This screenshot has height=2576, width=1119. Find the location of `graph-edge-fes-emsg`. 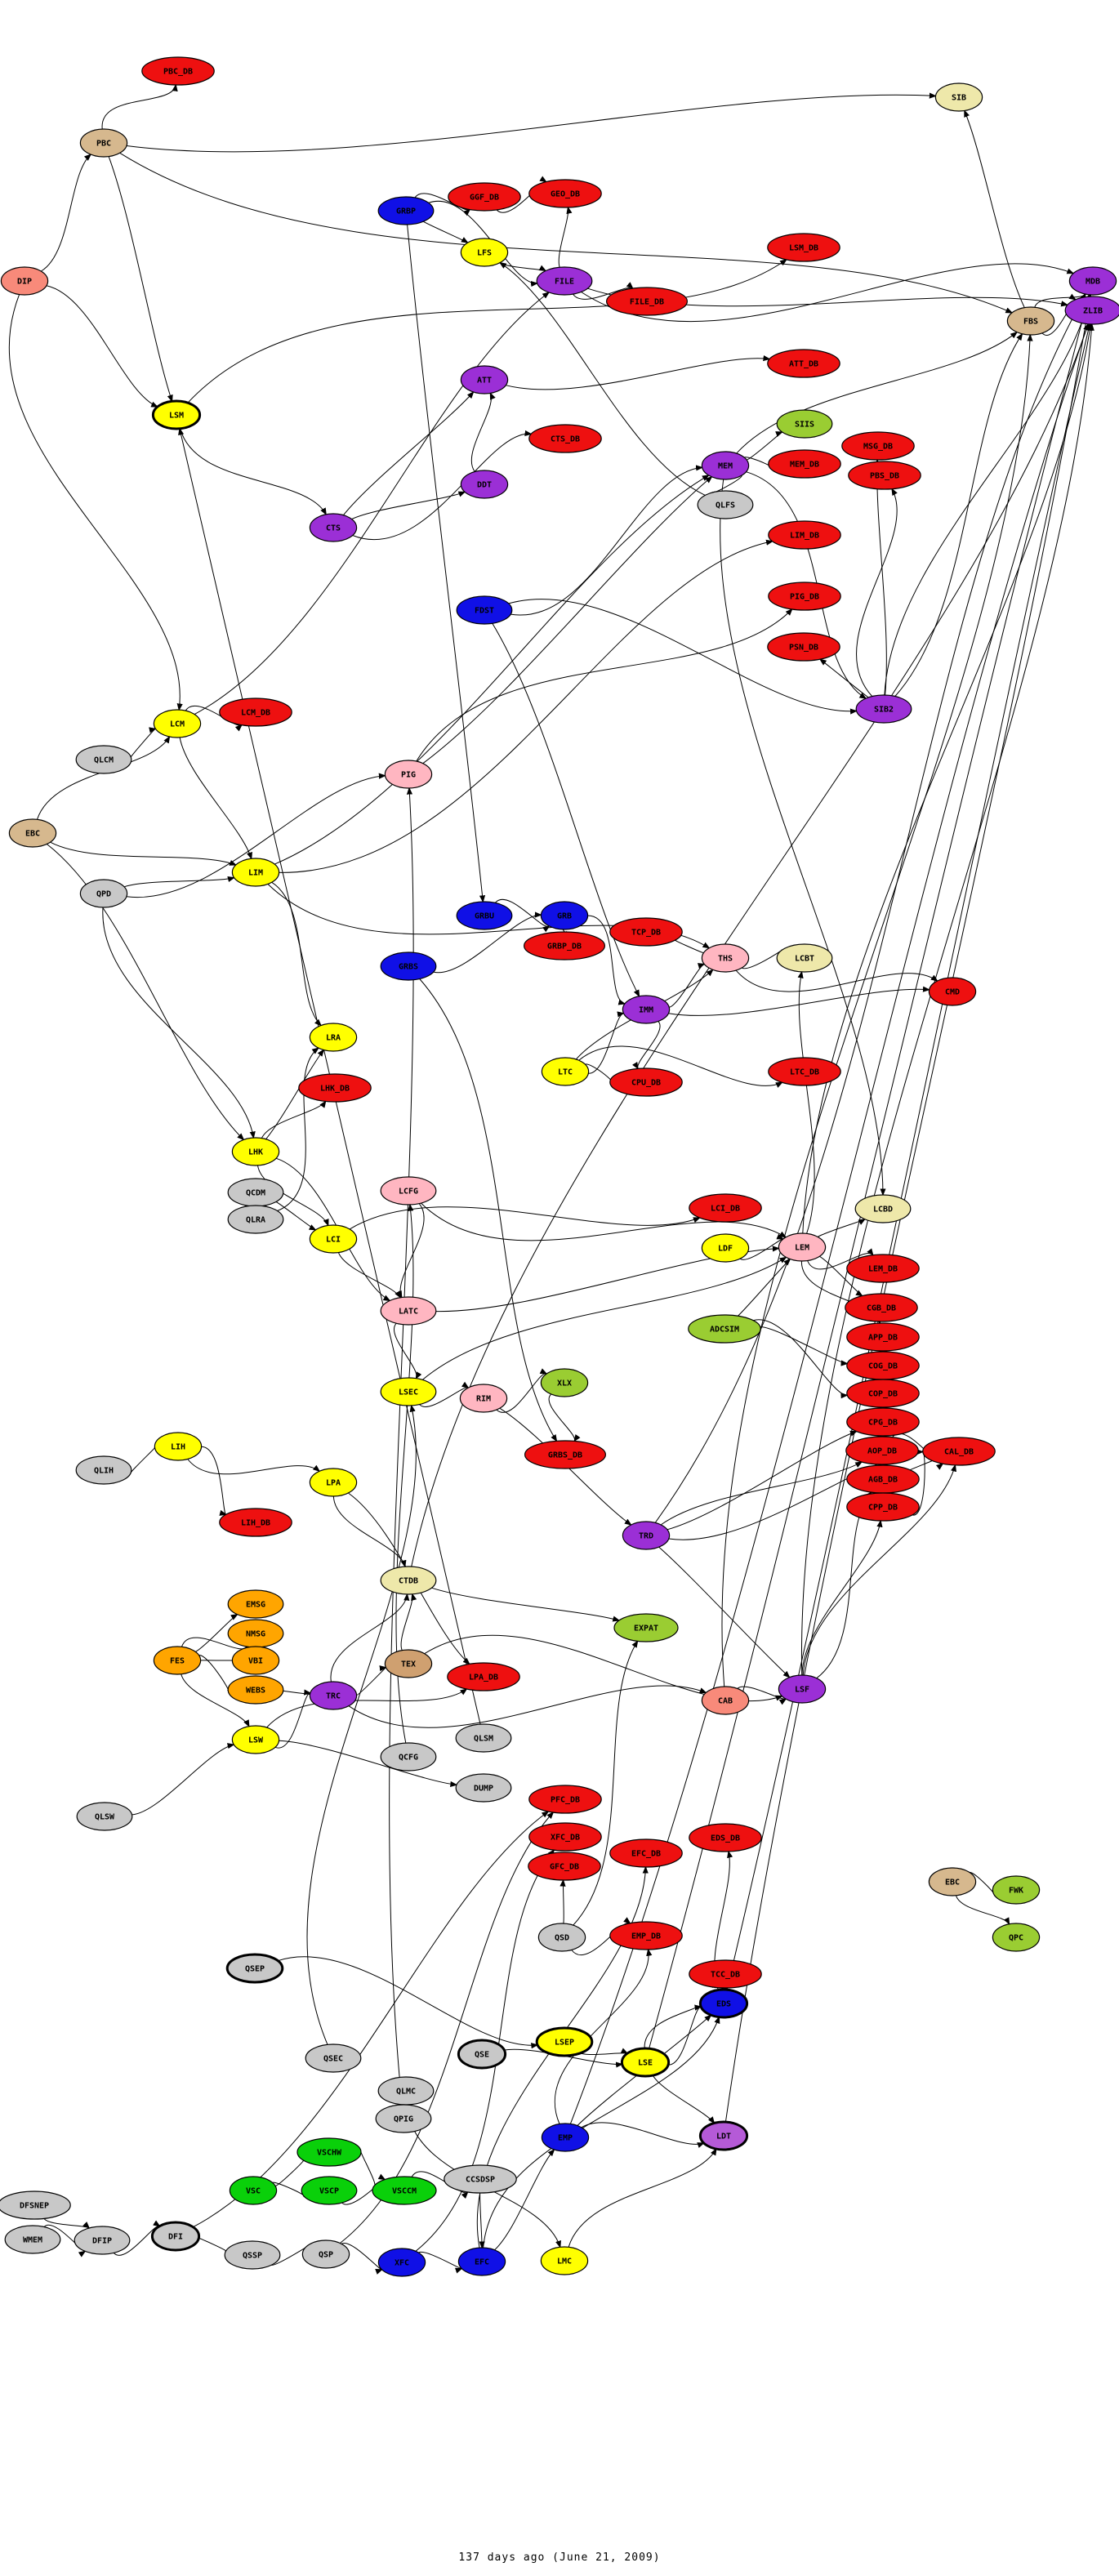

graph-edge-fes-emsg is located at coordinates (217, 1633).